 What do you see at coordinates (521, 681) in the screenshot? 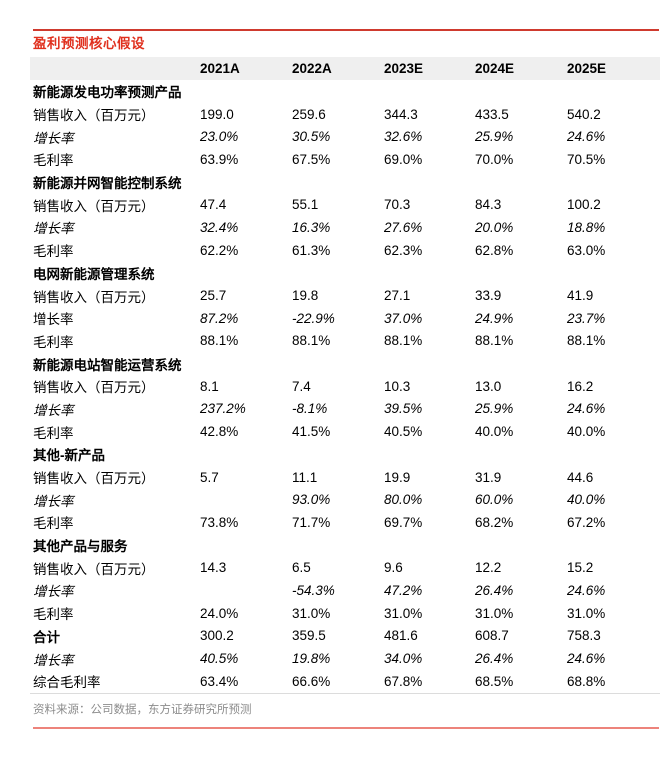
I see `value-cell: 68.5%` at bounding box center [521, 681].